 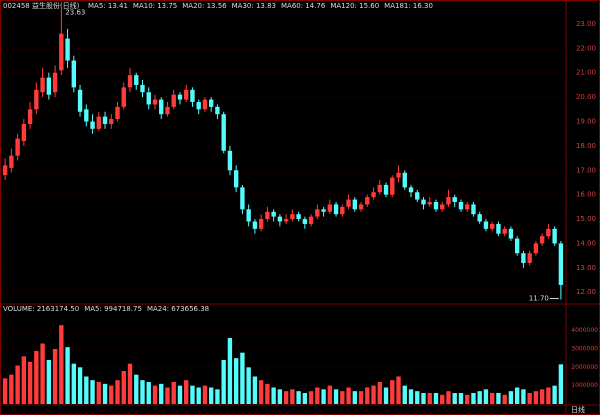 I want to click on y-tick-label: 18.00, so click(x=586, y=146).